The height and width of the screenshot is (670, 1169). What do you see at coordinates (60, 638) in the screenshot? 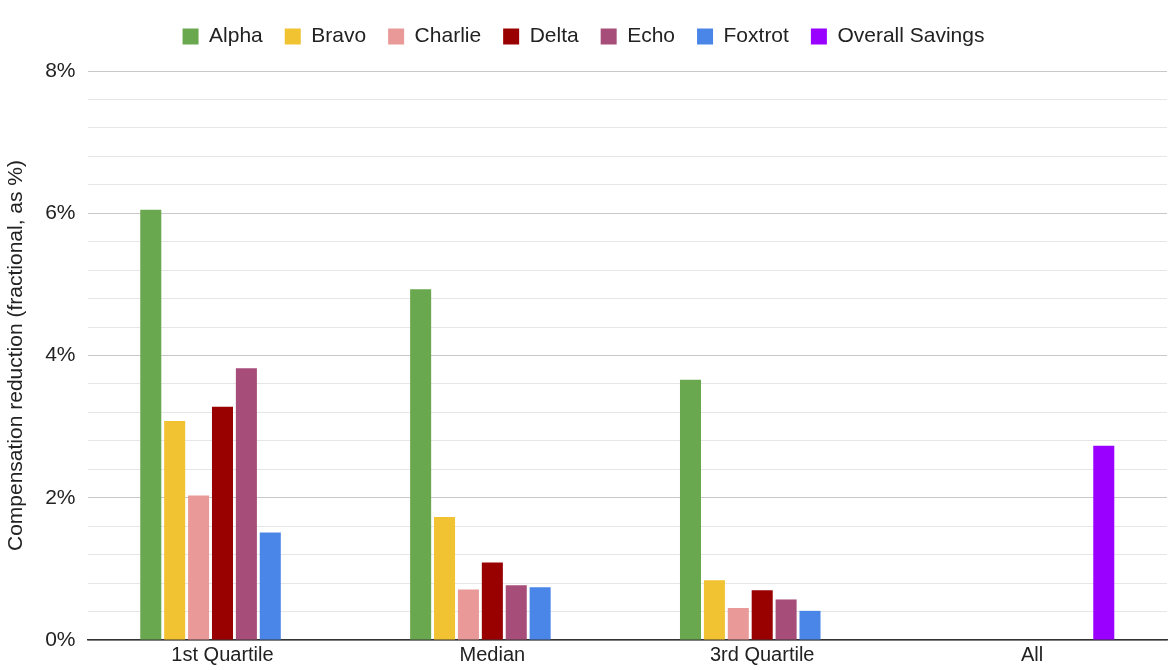
I see `y-tick-label: 0%` at bounding box center [60, 638].